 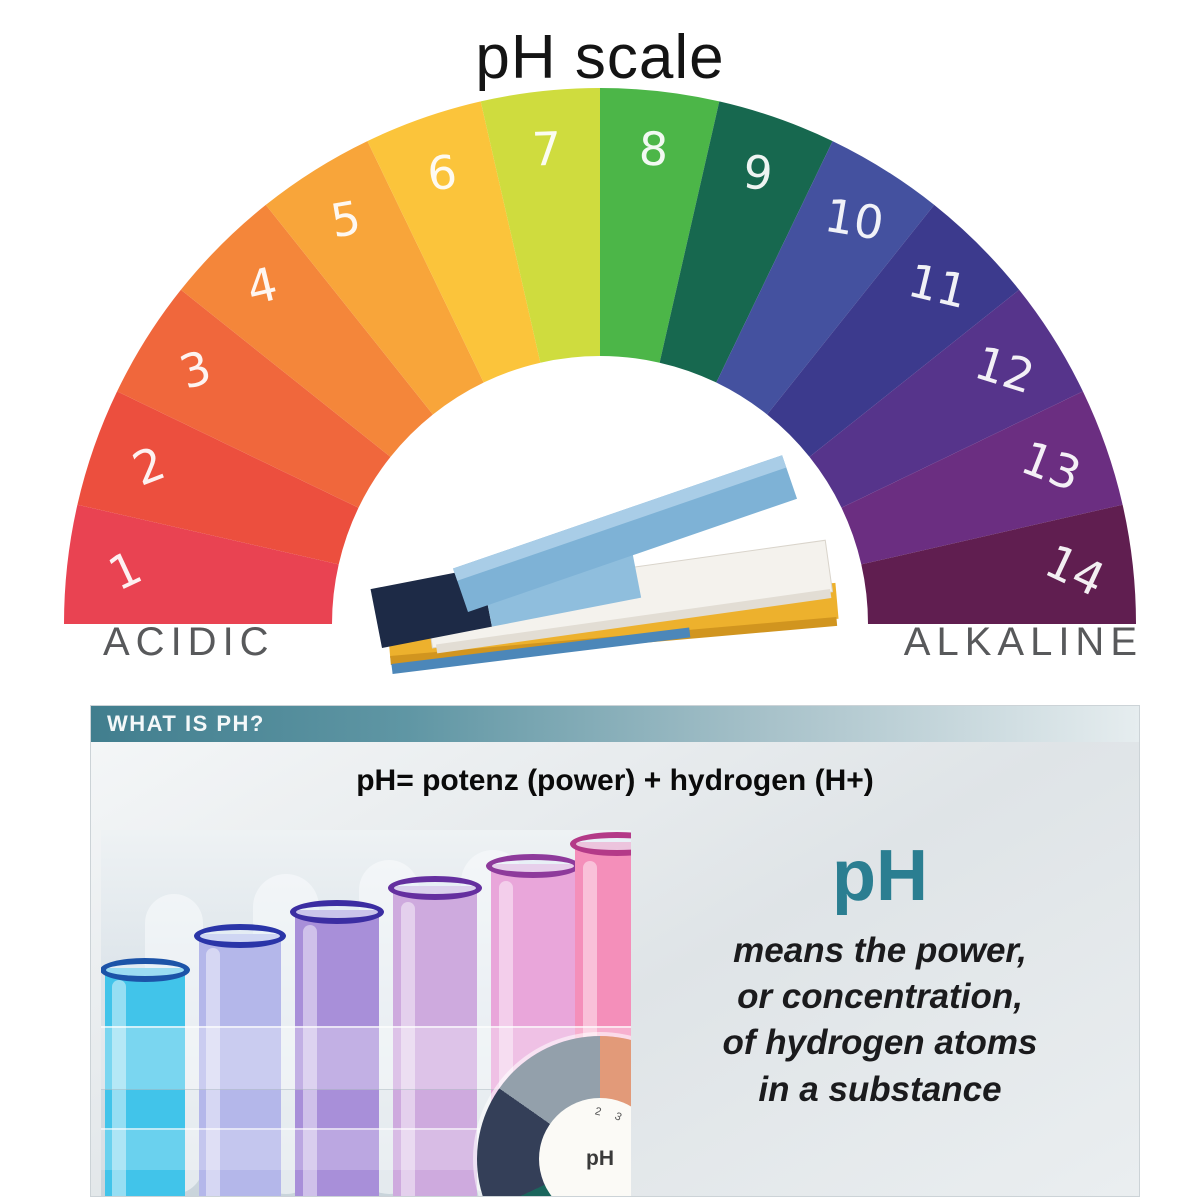 What do you see at coordinates (880, 1043) in the screenshot?
I see `ph-description-line: of hydrogen atoms` at bounding box center [880, 1043].